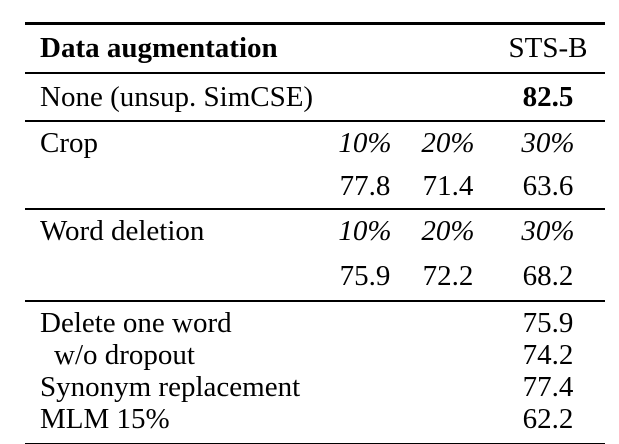 The height and width of the screenshot is (444, 619). Describe the element at coordinates (315, 387) in the screenshot. I see `synonym-replacement-row: Synonym replacement 77.4` at that location.